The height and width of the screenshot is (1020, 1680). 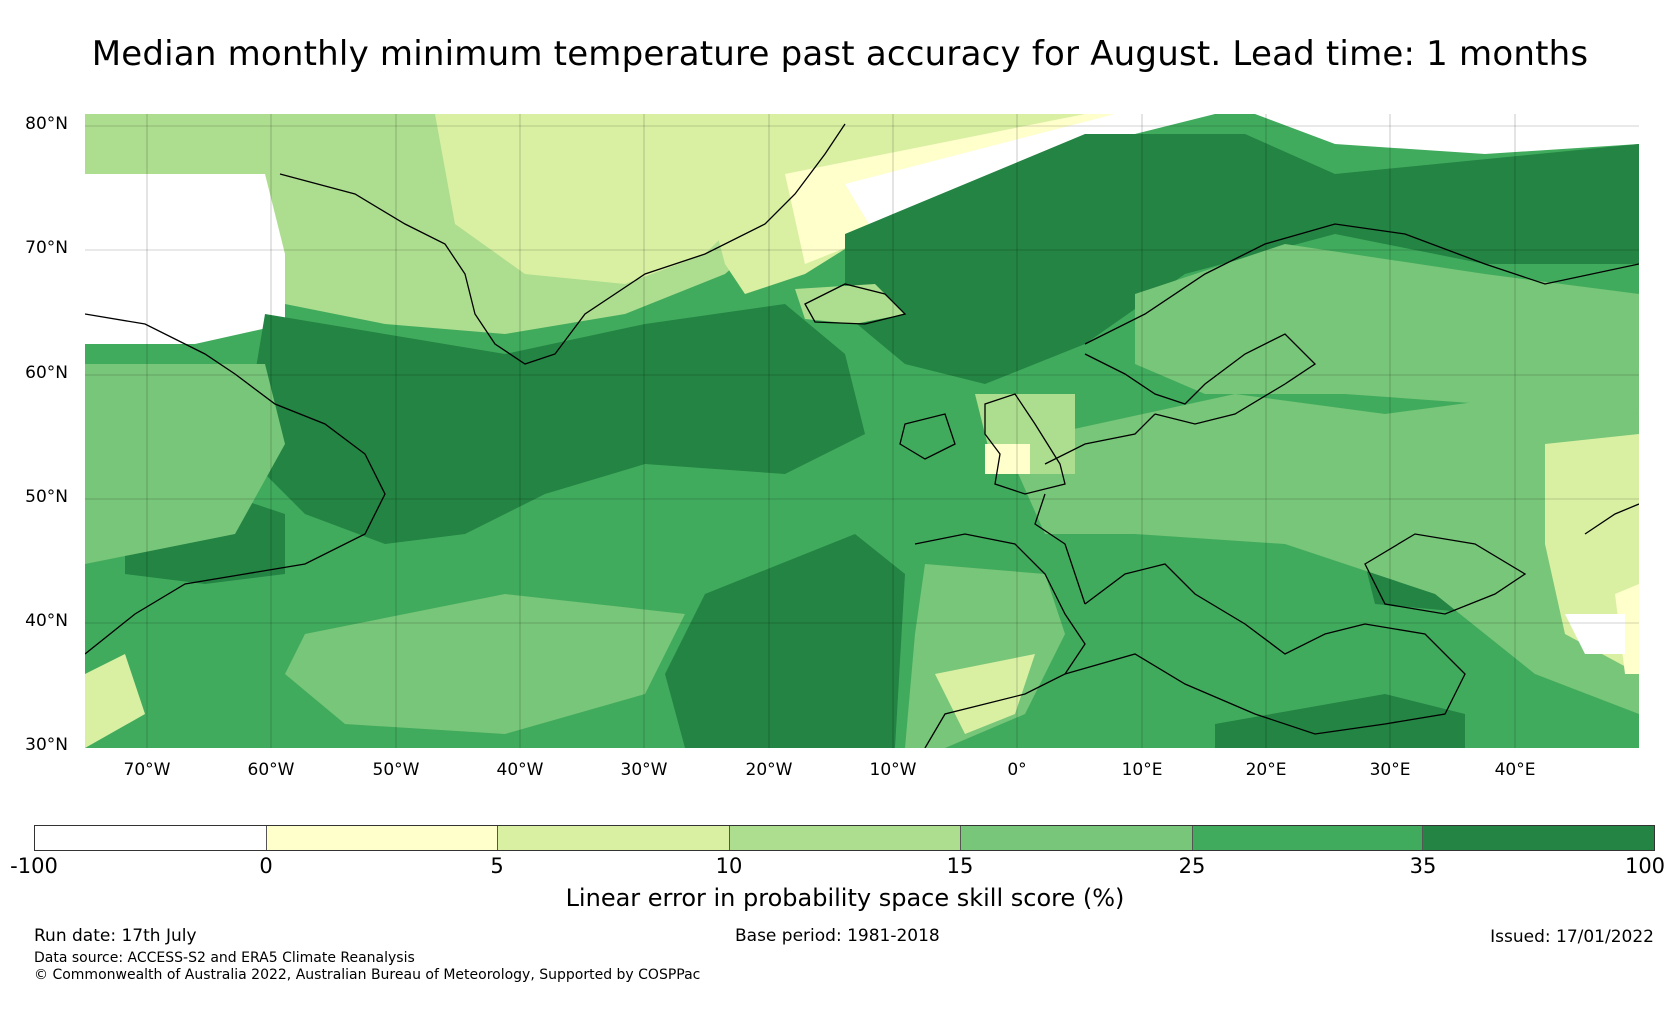 I want to click on mediterranean-north-coast, so click(x=1225, y=609).